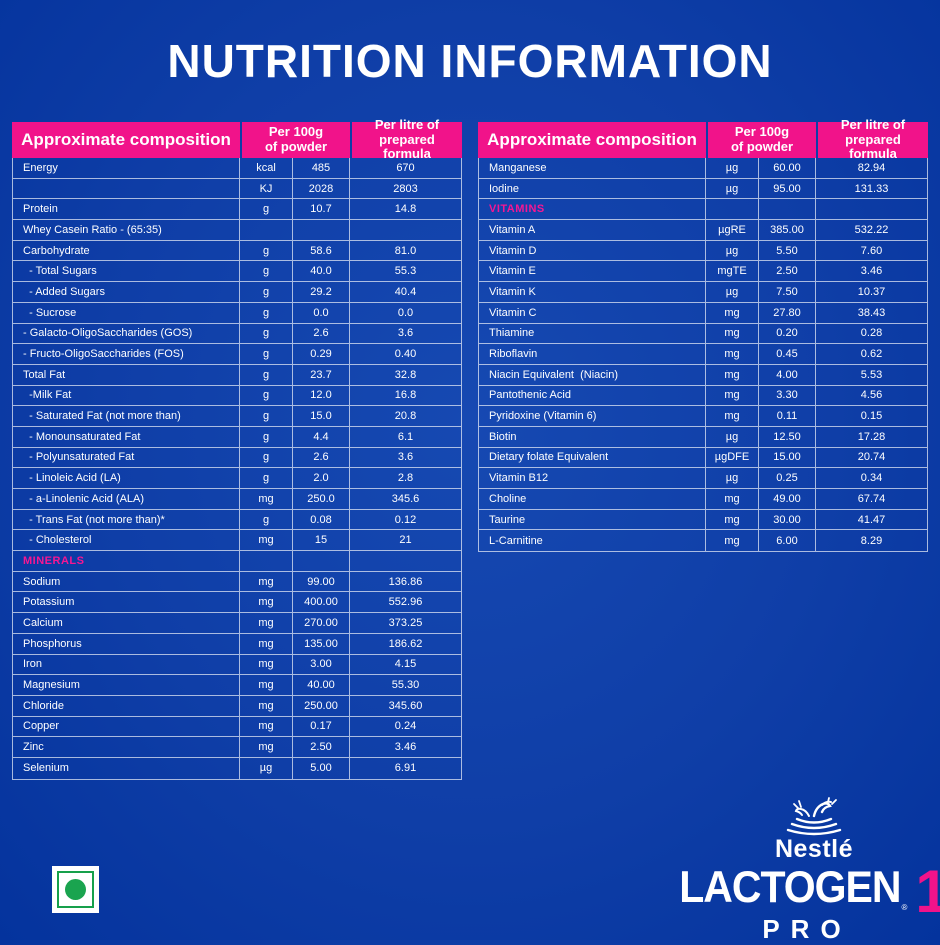 This screenshot has height=945, width=940. What do you see at coordinates (703, 478) in the screenshot?
I see `table-row: Vitamin B12 µg 0.25 0.34` at bounding box center [703, 478].